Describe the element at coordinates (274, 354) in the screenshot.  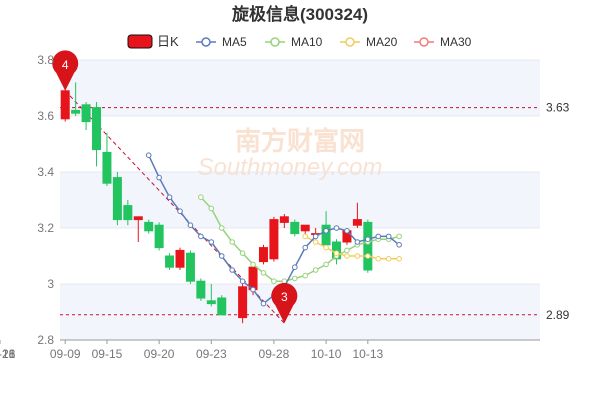
I see `x-tick-label: 09-28` at that location.